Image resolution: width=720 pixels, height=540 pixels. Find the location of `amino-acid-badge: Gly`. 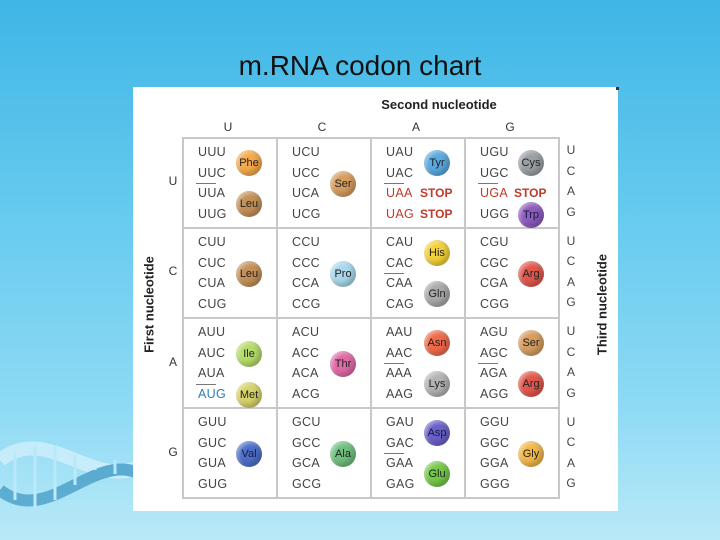

amino-acid-badge: Gly is located at coordinates (531, 453).